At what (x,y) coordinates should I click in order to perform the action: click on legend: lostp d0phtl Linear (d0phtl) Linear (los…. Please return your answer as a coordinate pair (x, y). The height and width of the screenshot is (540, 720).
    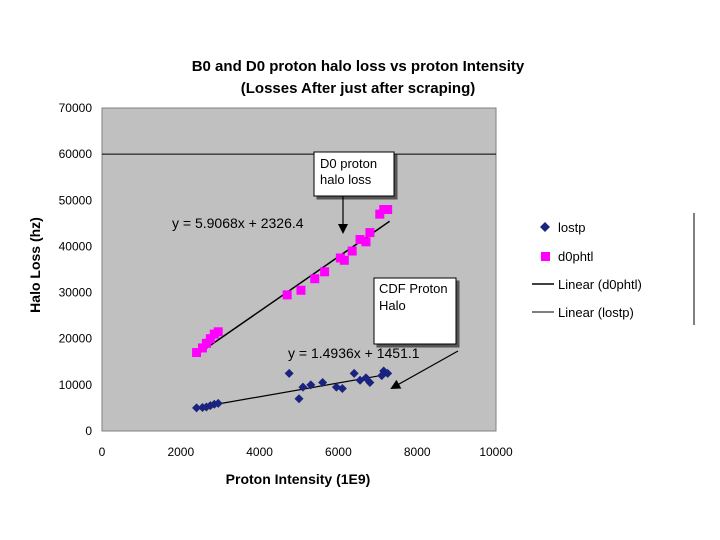
    Looking at the image, I should click on (613, 269).